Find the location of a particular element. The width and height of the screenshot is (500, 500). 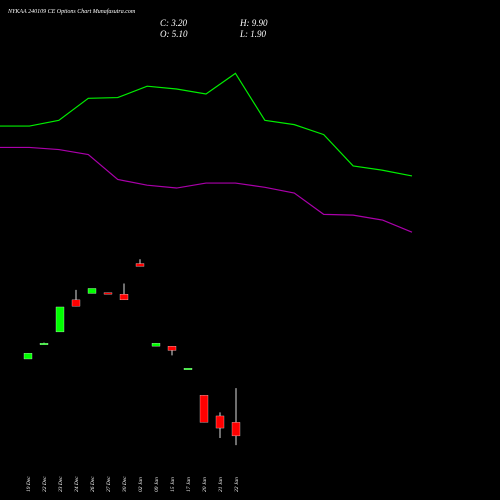

indicator-line is located at coordinates (206, 189).